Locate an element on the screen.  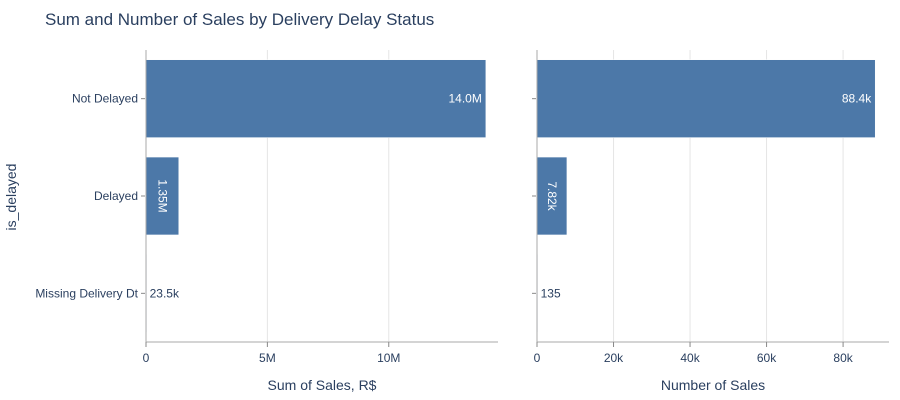
x-tick-label-1-0: 0 is located at coordinates (146, 358).